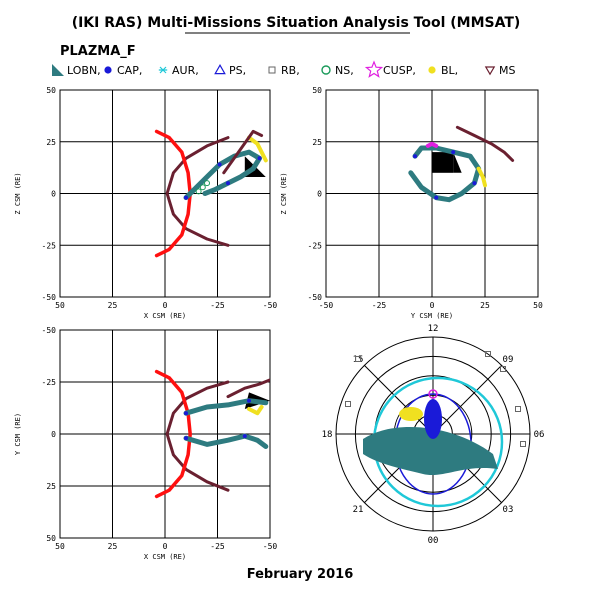 This screenshot has width=600, height=600. I want to click on legend-label: LOBN,, so click(84, 70).